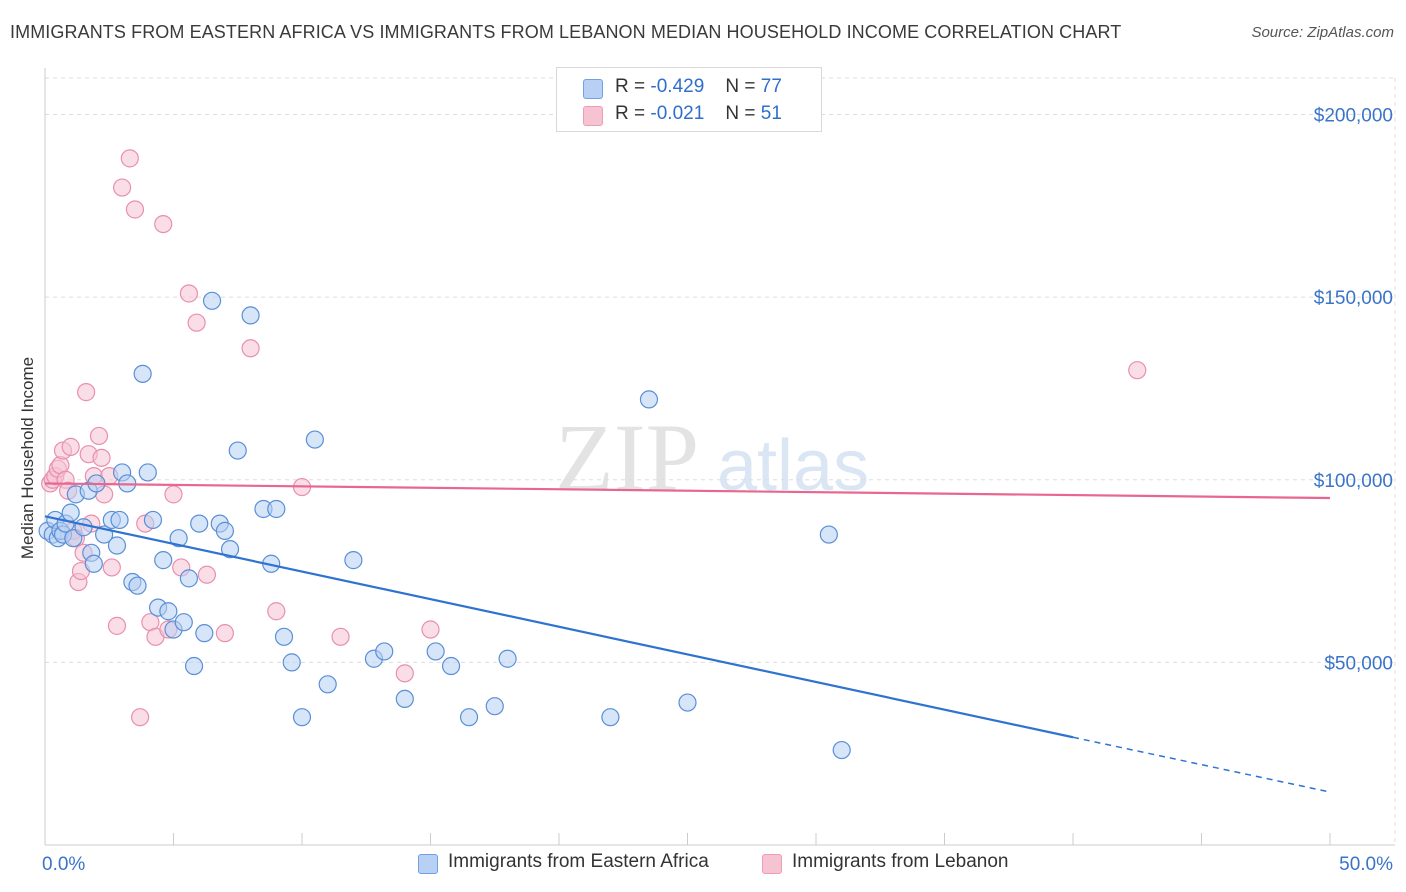 The image size is (1406, 892). What do you see at coordinates (793, 466) in the screenshot?
I see `watermark-atlas: atlas` at bounding box center [793, 466].